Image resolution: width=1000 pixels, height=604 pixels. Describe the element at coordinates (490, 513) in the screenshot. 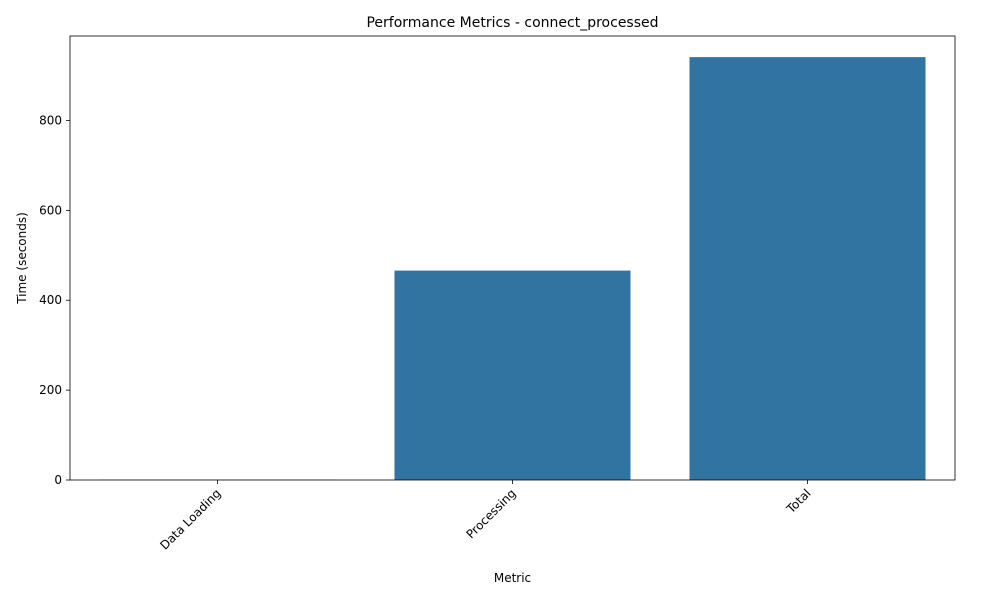

I see `x-tick-label: Processing` at that location.